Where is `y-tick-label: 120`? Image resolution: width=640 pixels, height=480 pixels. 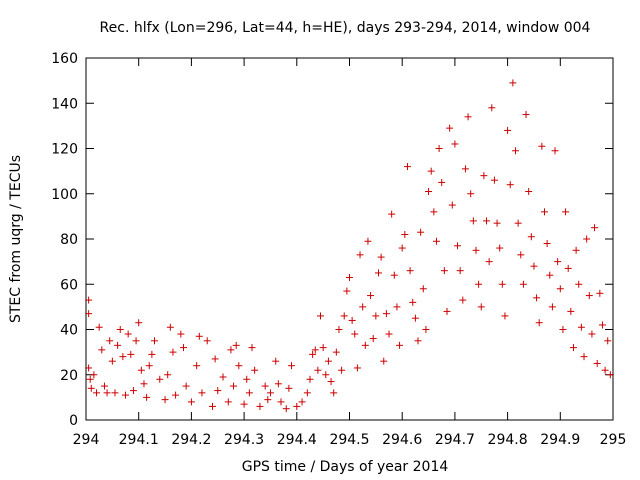 y-tick-label: 120 is located at coordinates (64, 150).